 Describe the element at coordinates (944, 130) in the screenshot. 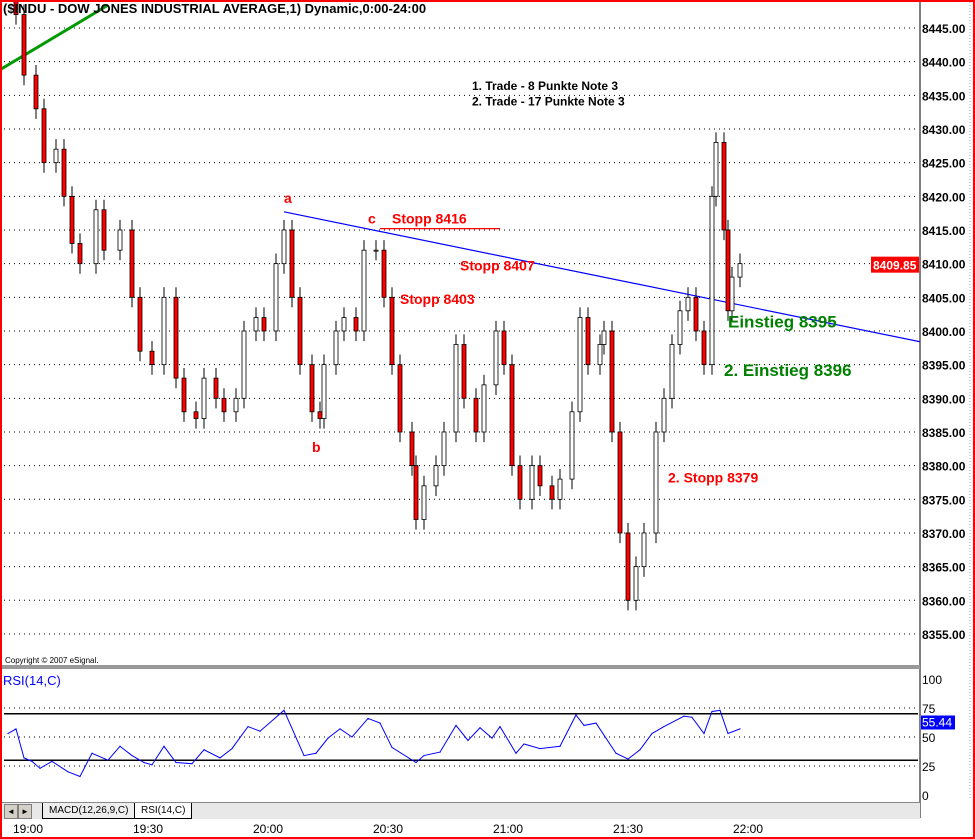

I see `y-tick-label: 8430.00` at that location.